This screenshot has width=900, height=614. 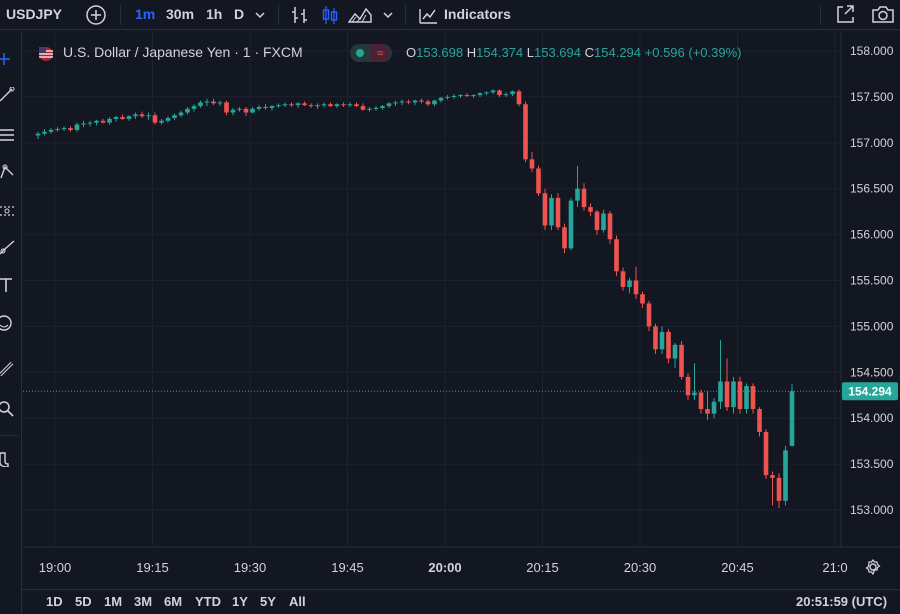 What do you see at coordinates (8, 459) in the screenshot?
I see `magnet-icon` at bounding box center [8, 459].